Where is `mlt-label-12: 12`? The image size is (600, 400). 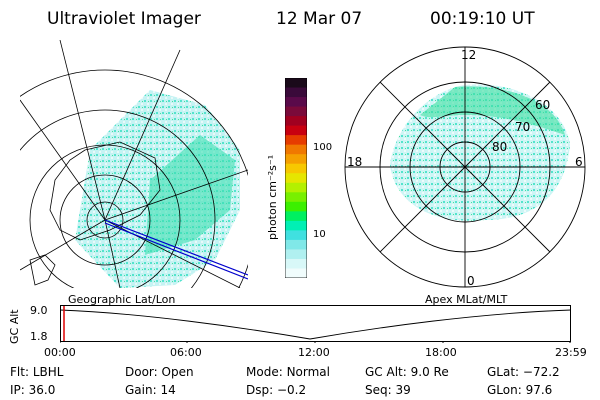
mlt-label-12: 12 is located at coordinates (468, 55).